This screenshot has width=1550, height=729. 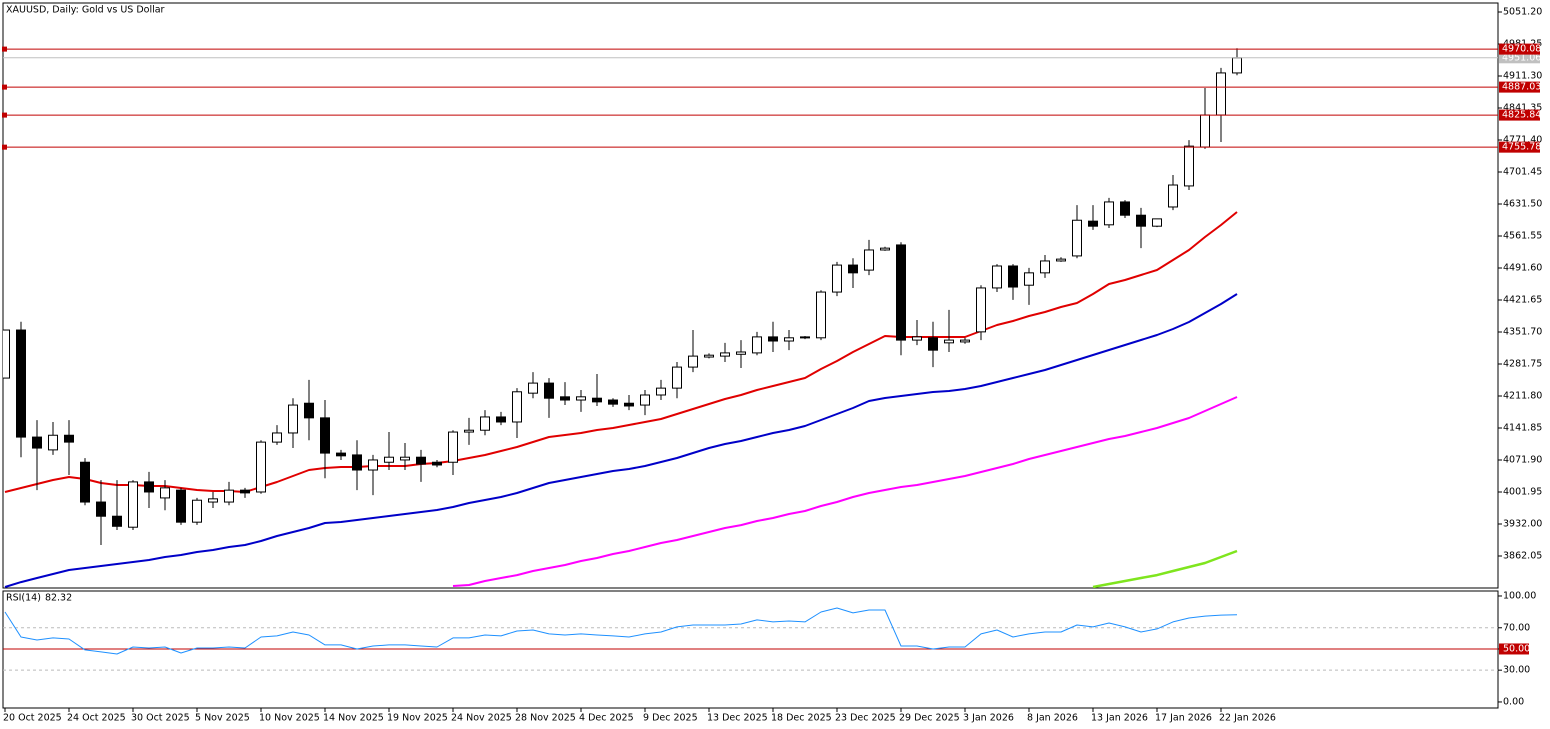 What do you see at coordinates (545, 718) in the screenshot?
I see `x-tick-label: 28 Nov 2025` at bounding box center [545, 718].